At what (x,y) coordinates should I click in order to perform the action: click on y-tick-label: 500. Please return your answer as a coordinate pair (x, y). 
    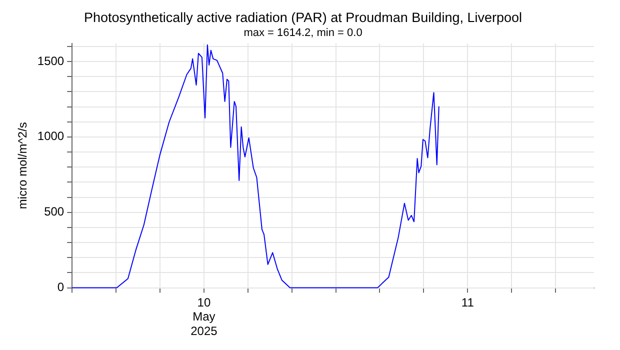
    Looking at the image, I should click on (54, 211).